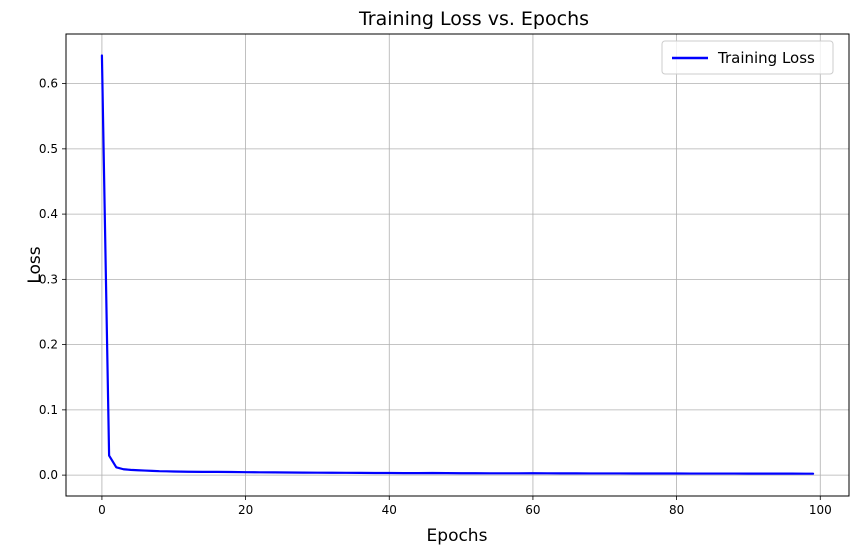  Describe the element at coordinates (676, 510) in the screenshot. I see `x-tick-label: 80` at that location.